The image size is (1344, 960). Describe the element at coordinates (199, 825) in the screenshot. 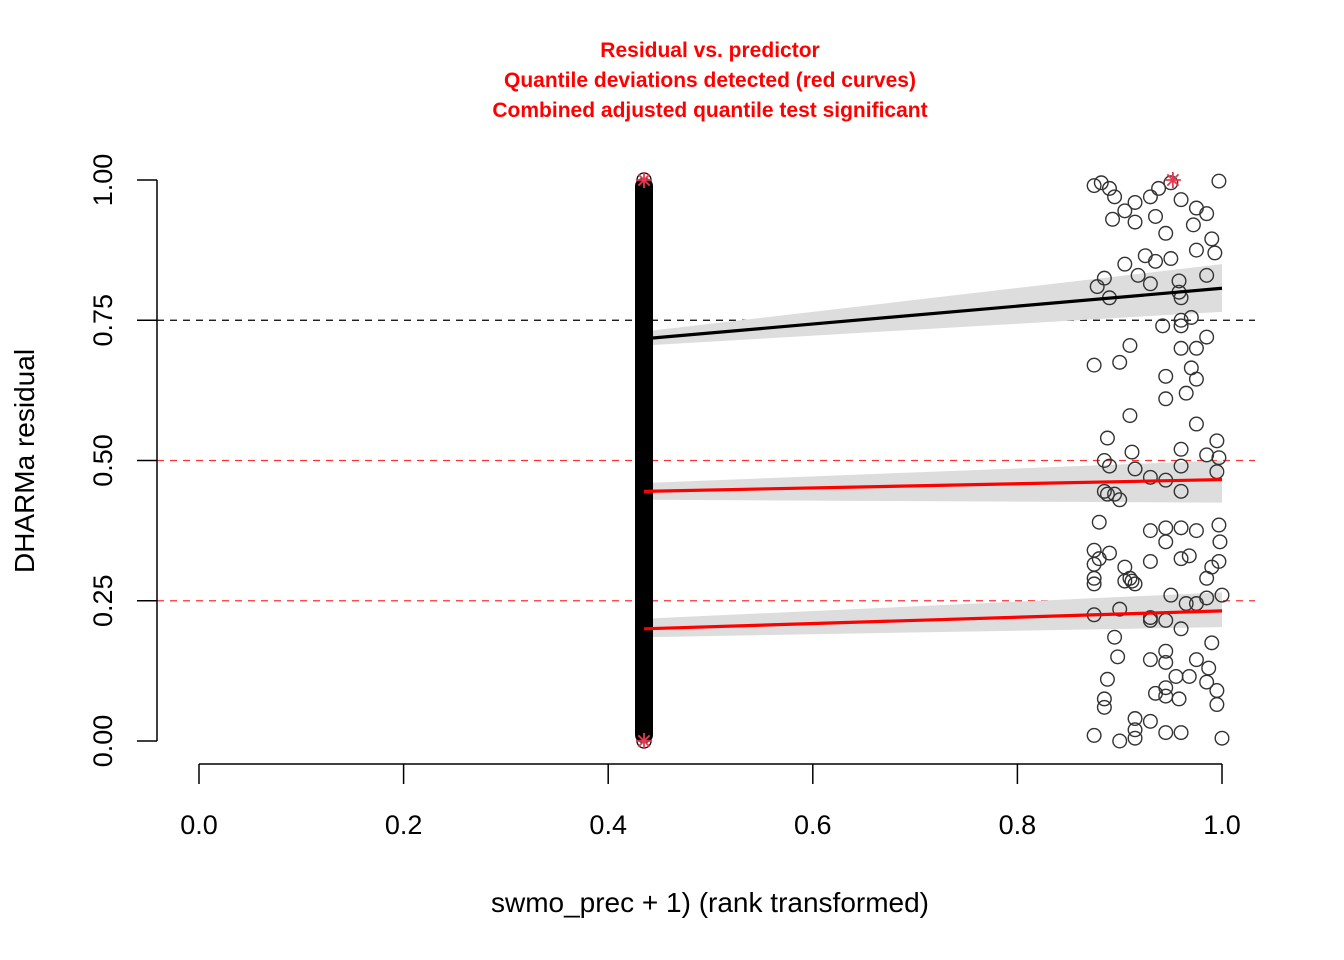

I see `x-tick-label: 0.0` at that location.